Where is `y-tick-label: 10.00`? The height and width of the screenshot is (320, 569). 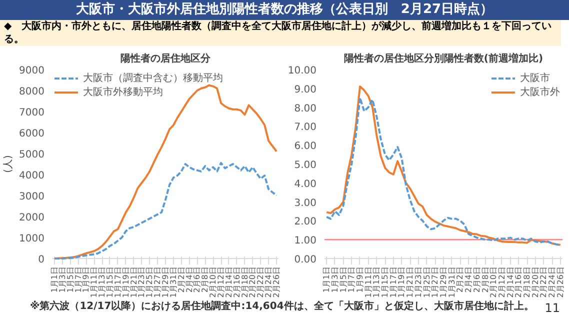
y-tick-label: 10.00 is located at coordinates (302, 71).